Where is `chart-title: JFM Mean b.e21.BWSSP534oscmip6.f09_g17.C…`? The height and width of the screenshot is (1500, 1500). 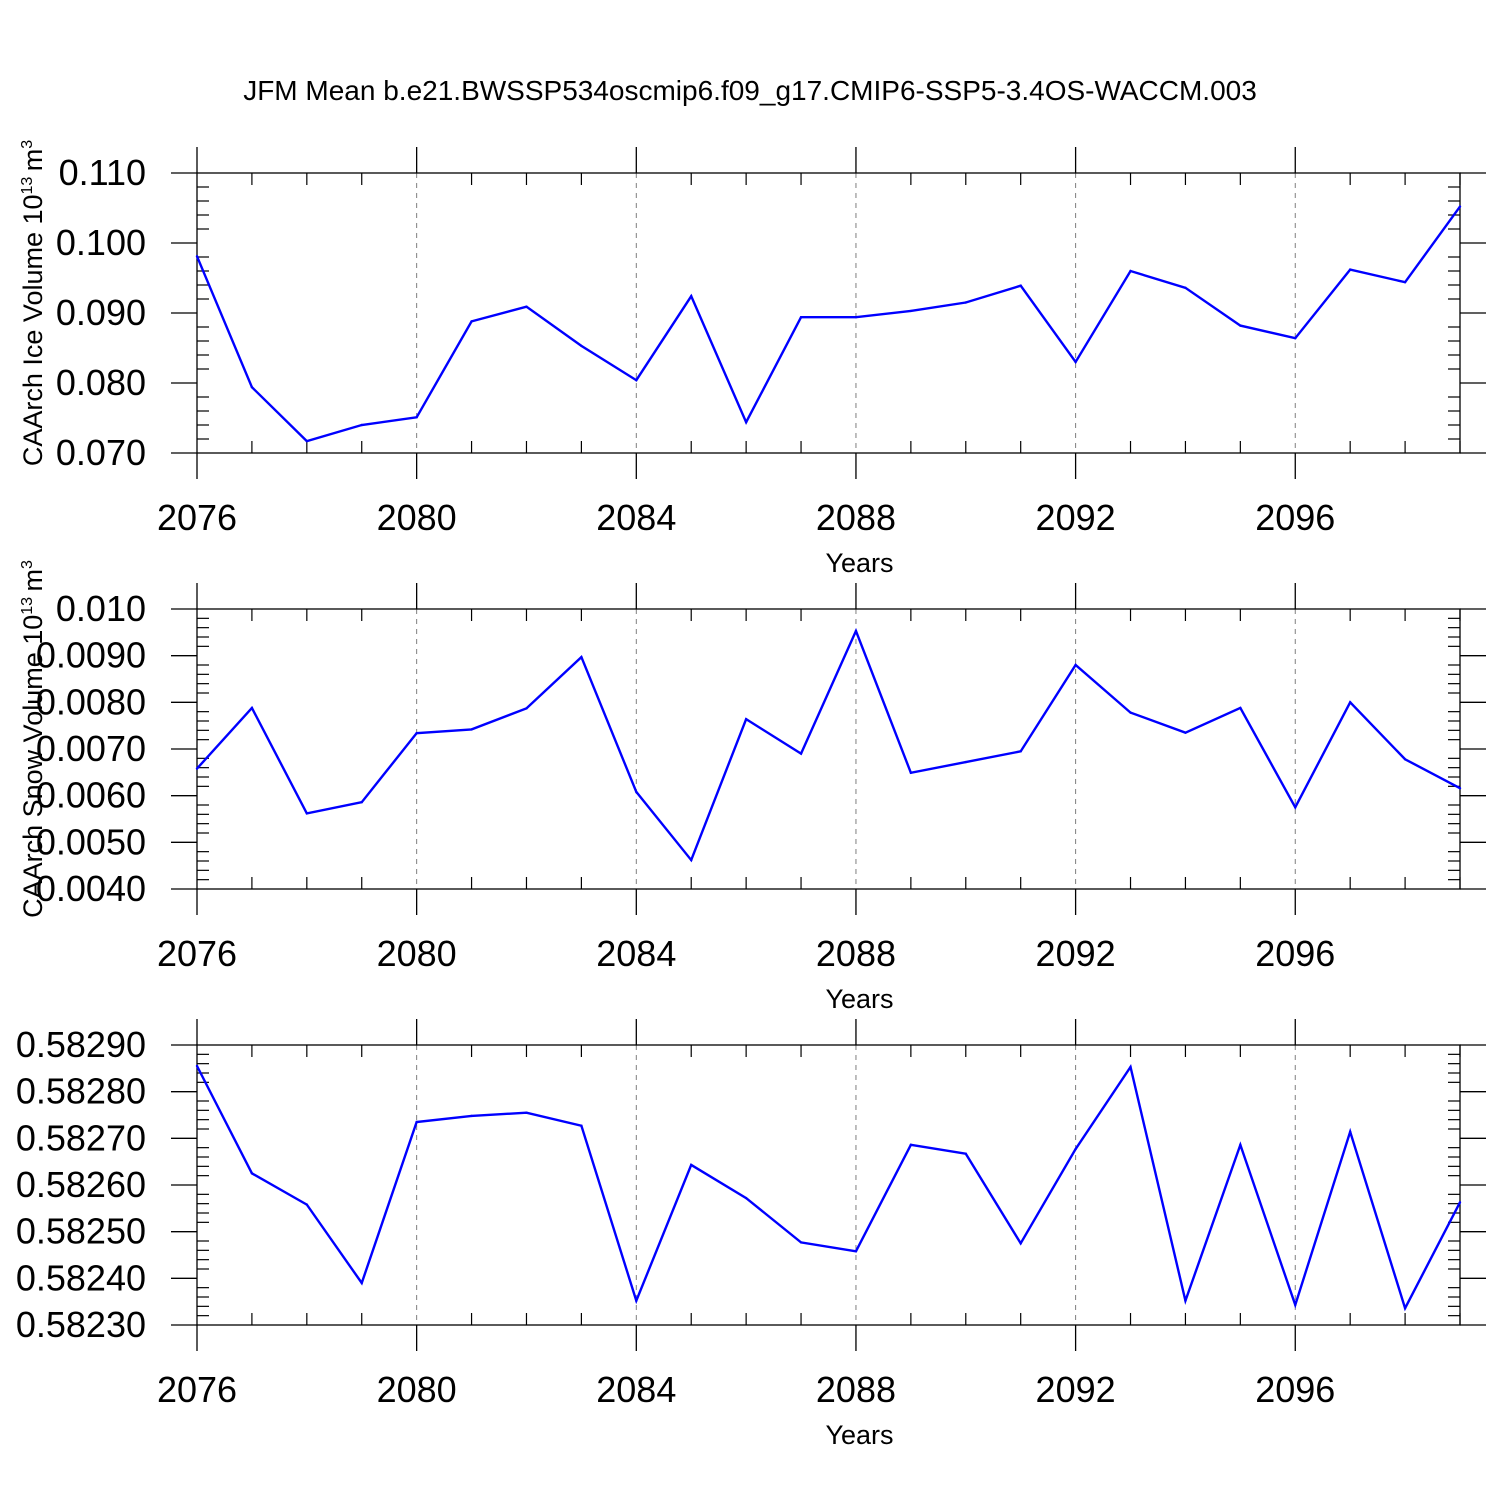
chart-title: JFM Mean b.e21.BWSSP534oscmip6.f09_g17.C… is located at coordinates (750, 90).